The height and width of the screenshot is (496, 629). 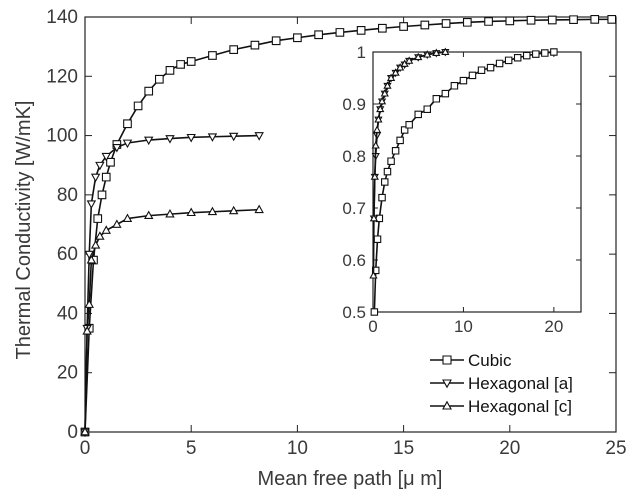 I want to click on main-y-tick-label: 20, so click(x=67, y=373).